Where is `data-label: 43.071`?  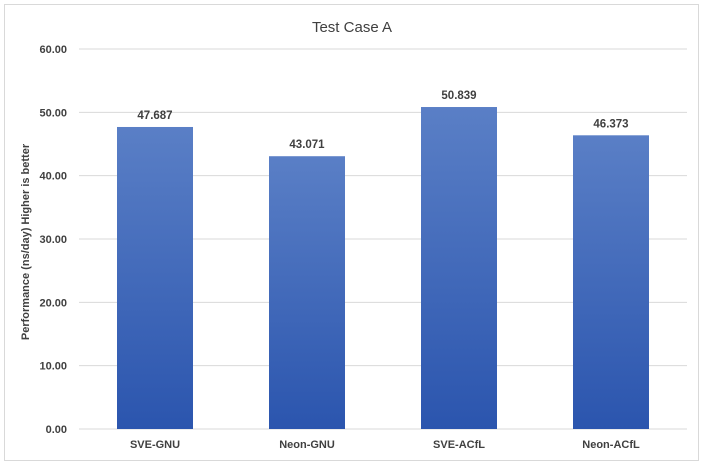 data-label: 43.071 is located at coordinates (307, 145).